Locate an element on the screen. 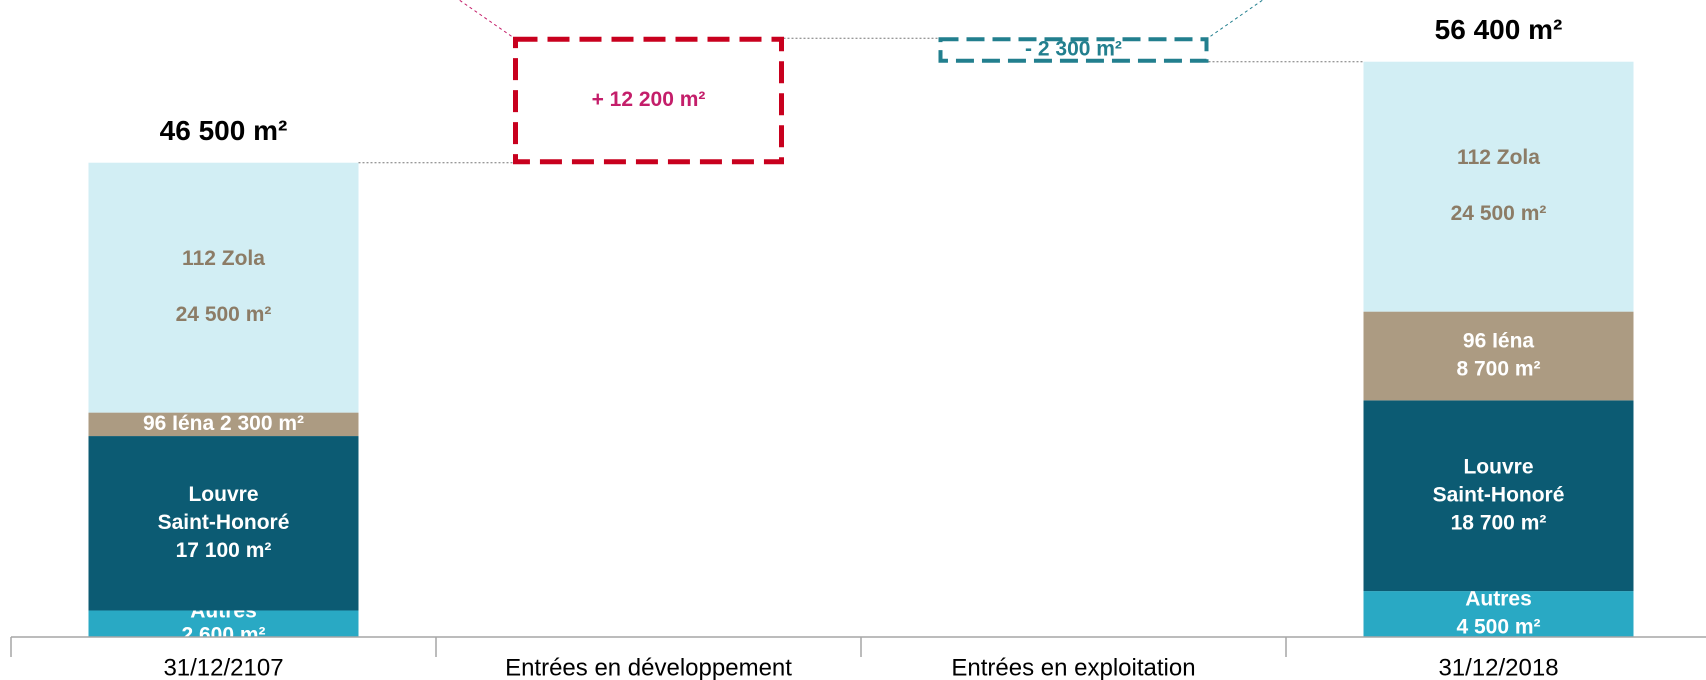  change-box-entrees-en-exploitation is located at coordinates (1073, 50).